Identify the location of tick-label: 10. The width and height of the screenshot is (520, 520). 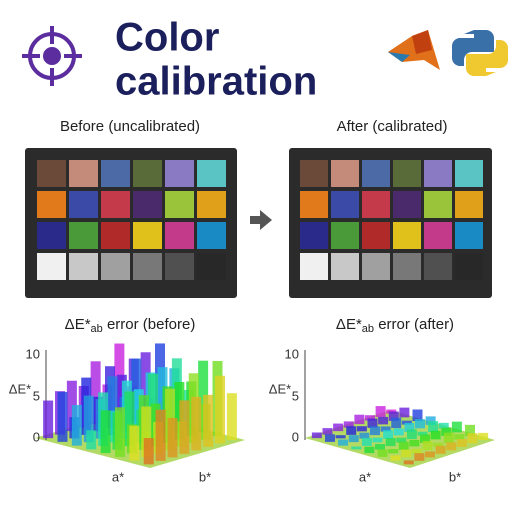
(292, 353).